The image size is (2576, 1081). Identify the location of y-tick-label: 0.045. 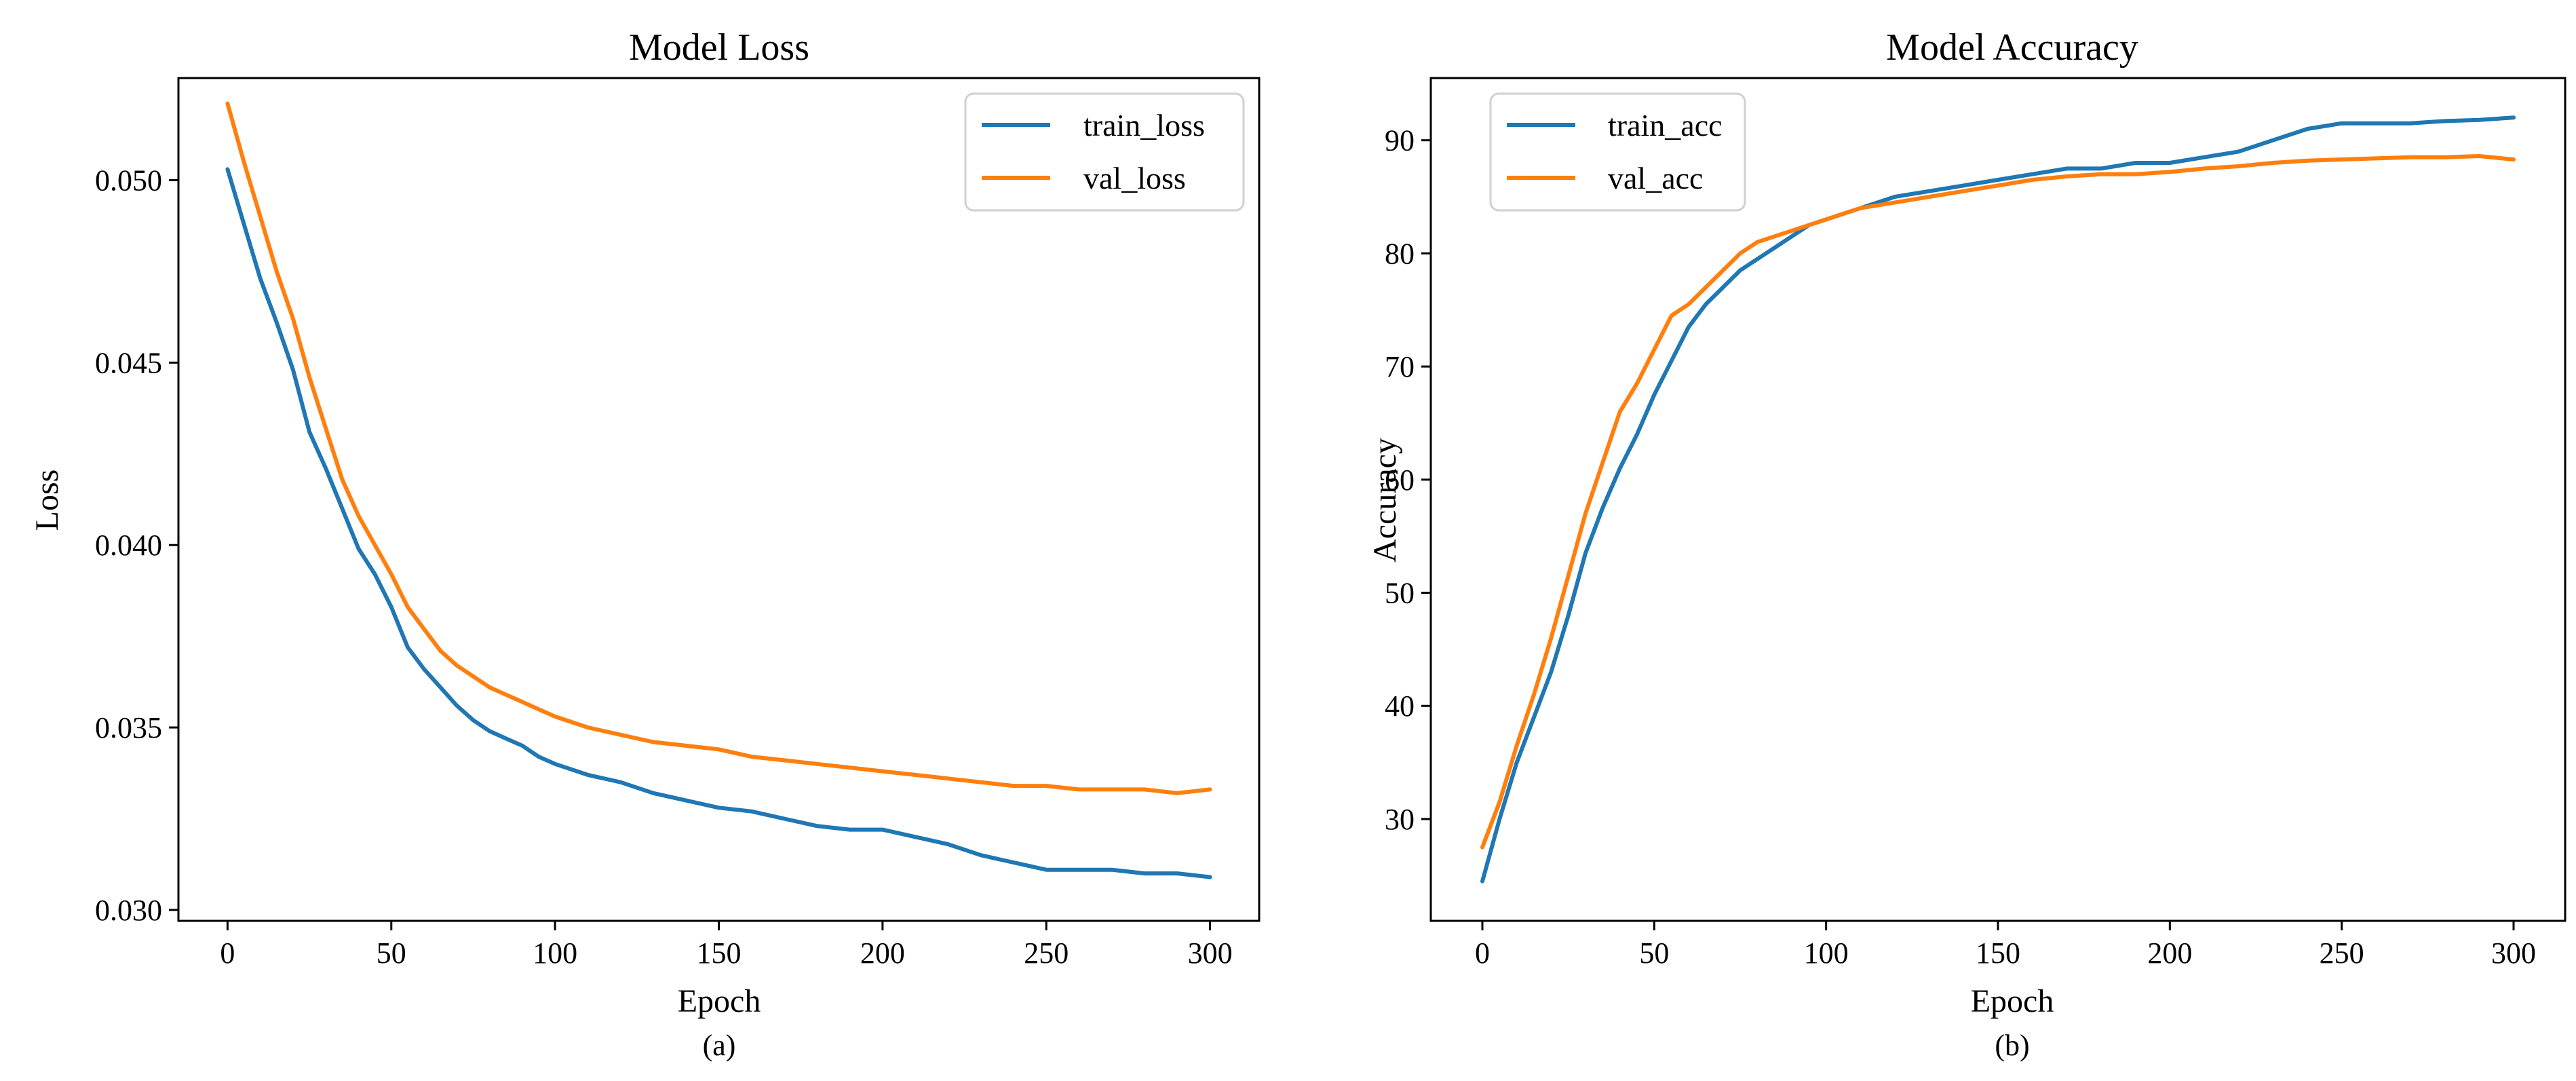
(128, 362).